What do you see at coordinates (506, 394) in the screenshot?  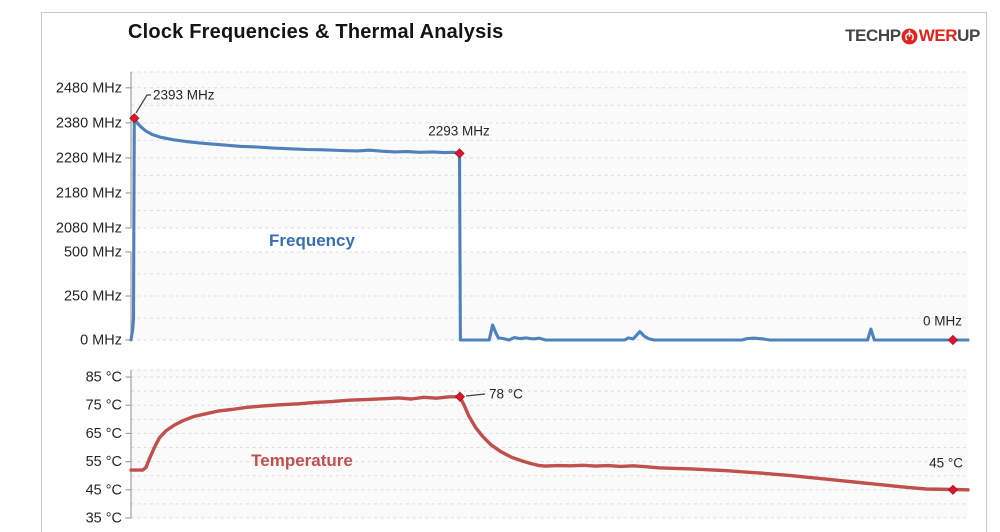 I see `annotation-label: 78 °C` at bounding box center [506, 394].